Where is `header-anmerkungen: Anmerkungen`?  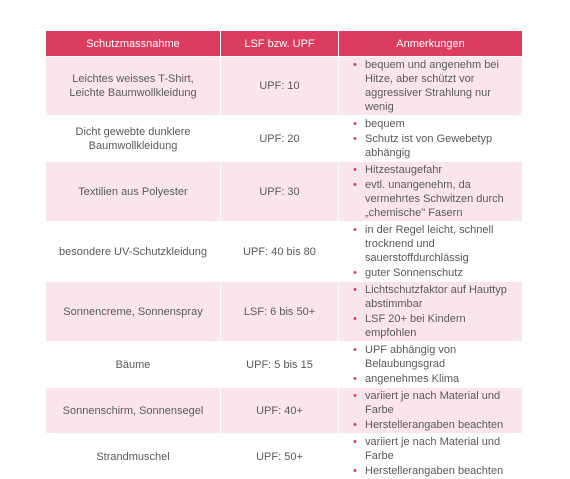 header-anmerkungen: Anmerkungen is located at coordinates (431, 44).